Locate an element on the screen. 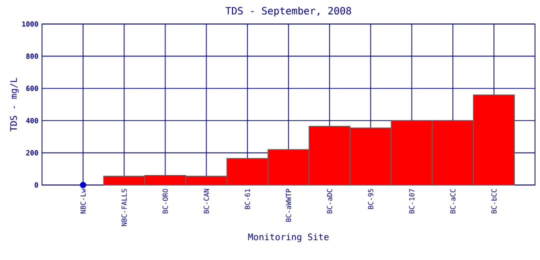 The height and width of the screenshot is (260, 540). chart-title: TDS - September, 2008 is located at coordinates (289, 11).